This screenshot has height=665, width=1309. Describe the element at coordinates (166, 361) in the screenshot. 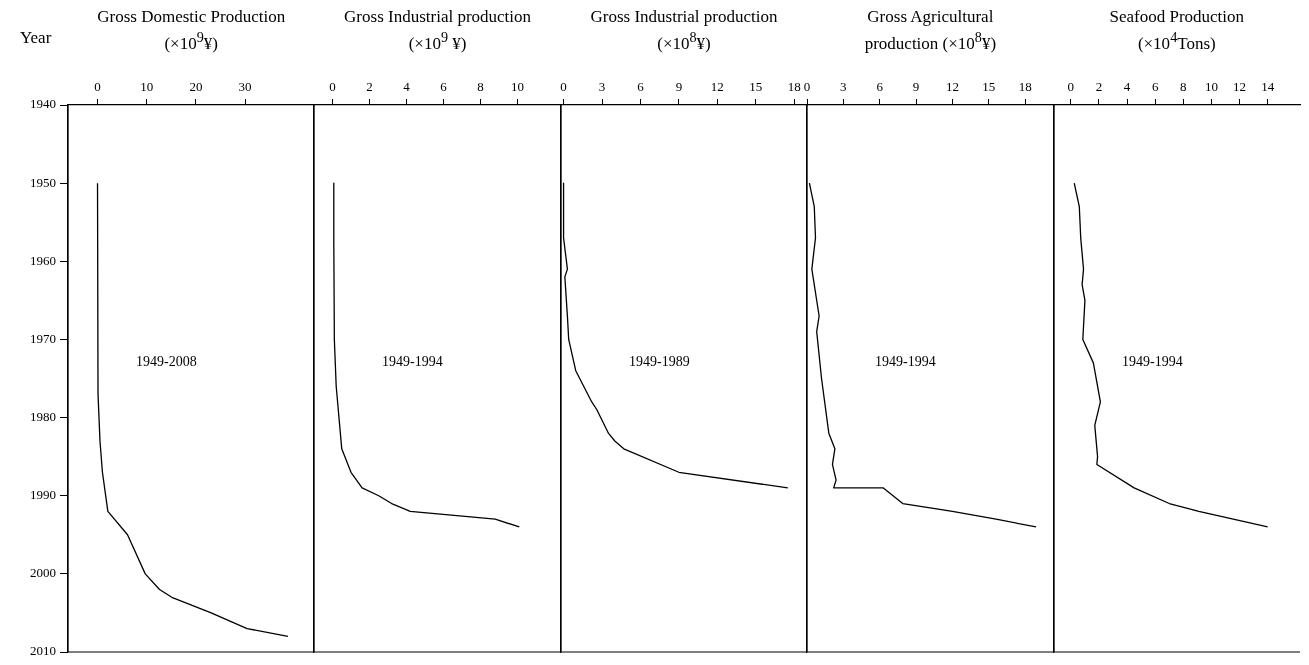

I see `annotation: 1949-2008` at that location.